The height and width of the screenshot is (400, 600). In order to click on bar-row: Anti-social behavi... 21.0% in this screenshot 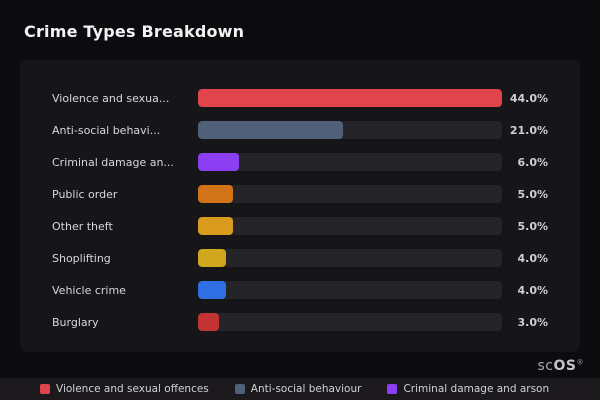, I will do `click(300, 130)`.